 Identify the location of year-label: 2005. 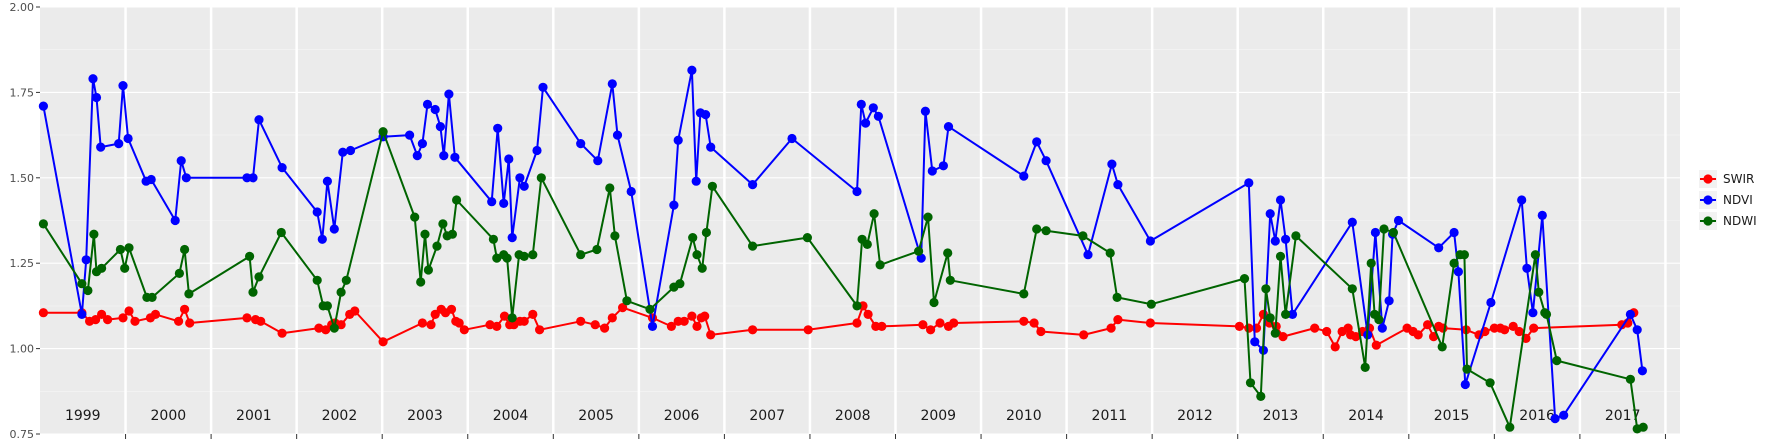
(596, 416).